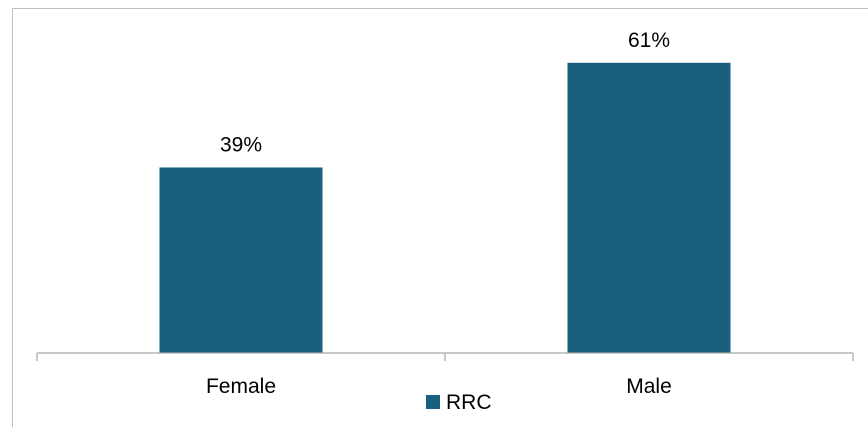  Describe the element at coordinates (649, 386) in the screenshot. I see `category-label-male: Male` at that location.